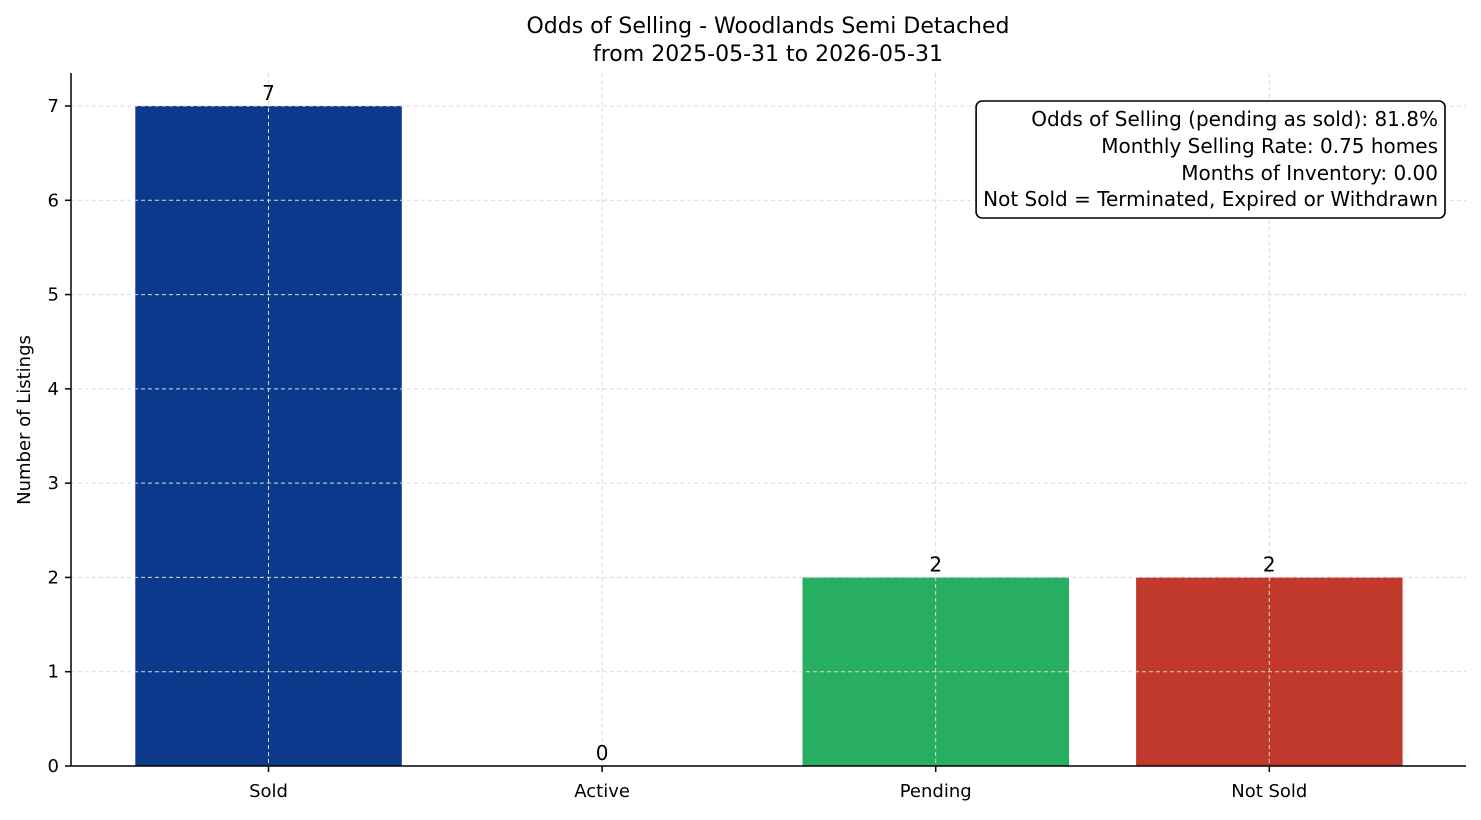  What do you see at coordinates (268, 93) in the screenshot?
I see `bar-value-label: 7` at bounding box center [268, 93].